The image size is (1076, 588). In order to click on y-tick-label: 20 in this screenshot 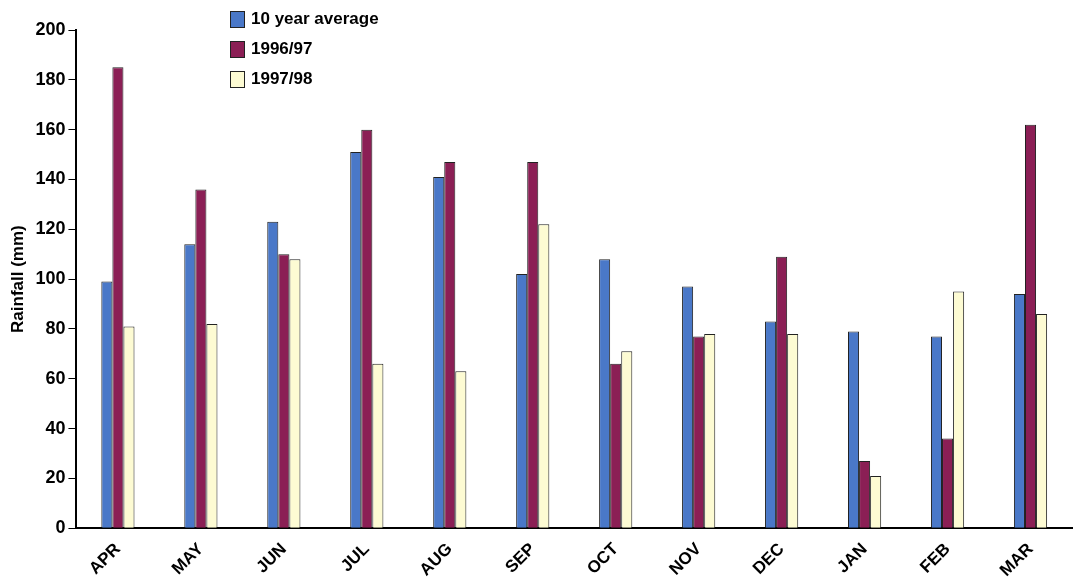, I will do `click(55, 477)`.